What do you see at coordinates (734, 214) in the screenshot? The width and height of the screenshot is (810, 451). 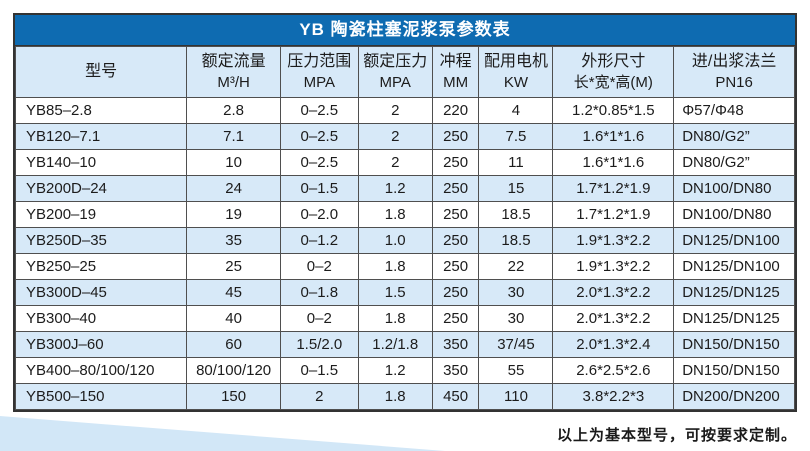 I see `table-cell: DN100/DN80` at bounding box center [734, 214].